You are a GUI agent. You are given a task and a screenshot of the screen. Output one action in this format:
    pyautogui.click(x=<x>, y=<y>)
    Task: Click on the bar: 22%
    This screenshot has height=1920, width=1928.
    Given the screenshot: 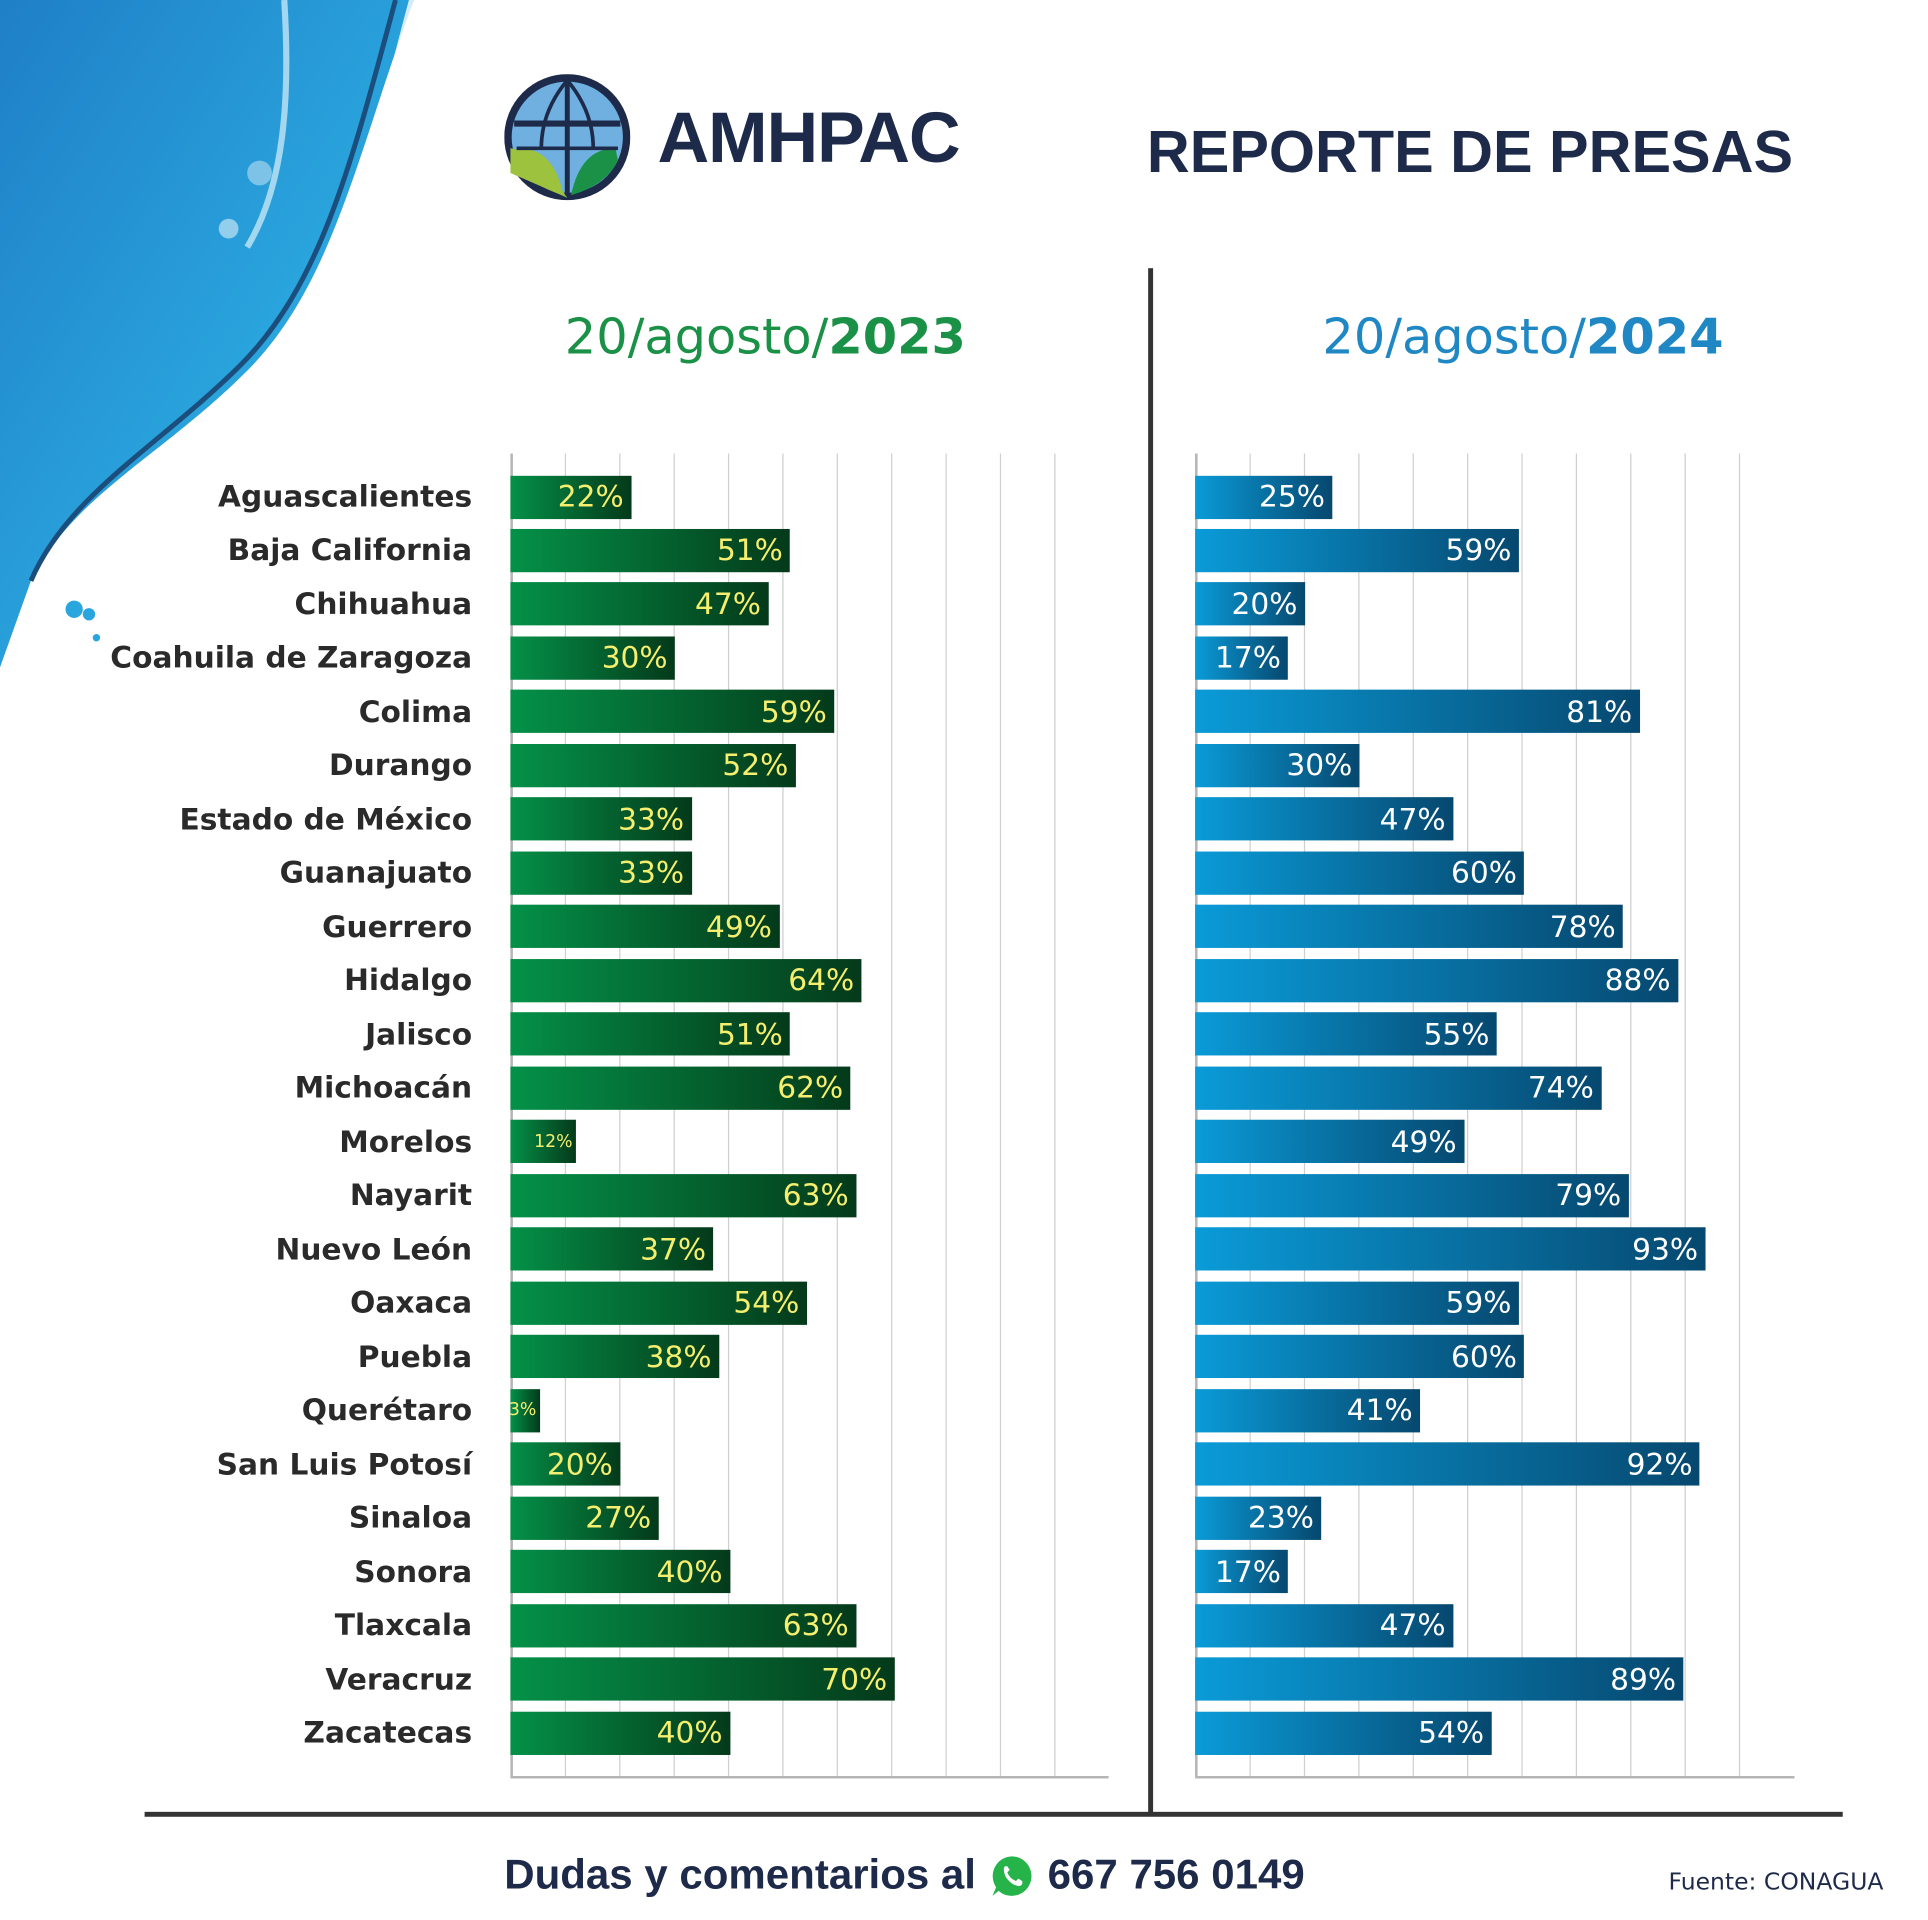 What is the action you would take?
    pyautogui.click(x=571, y=497)
    